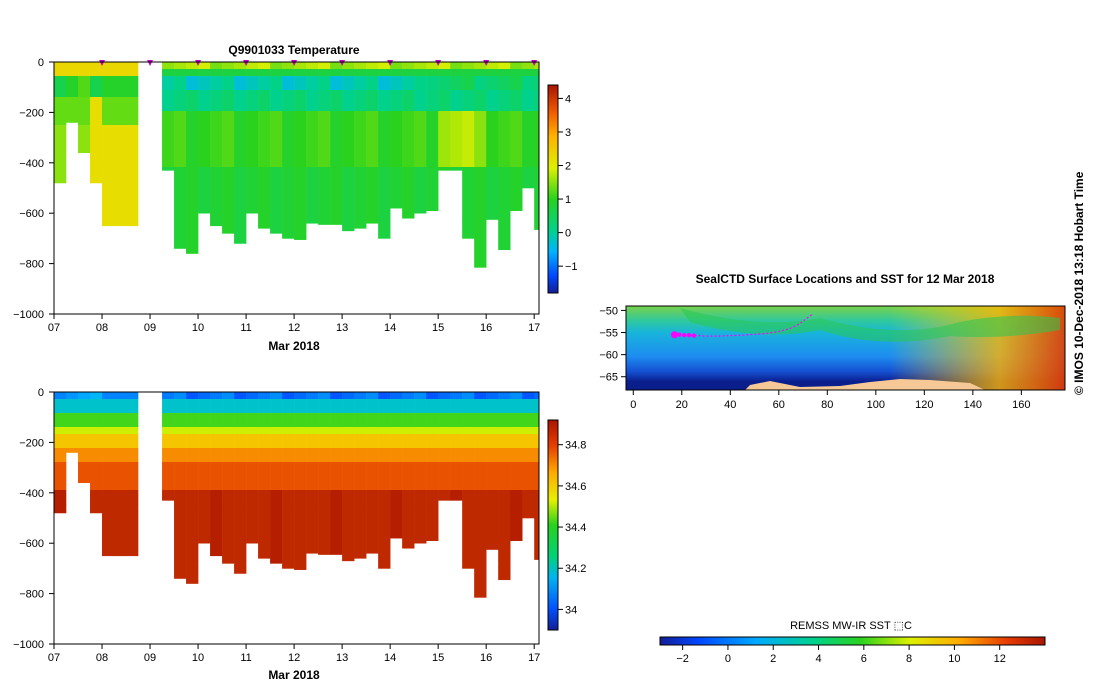  What do you see at coordinates (31, 443) in the screenshot?
I see `y-tick-label: −200` at bounding box center [31, 443].